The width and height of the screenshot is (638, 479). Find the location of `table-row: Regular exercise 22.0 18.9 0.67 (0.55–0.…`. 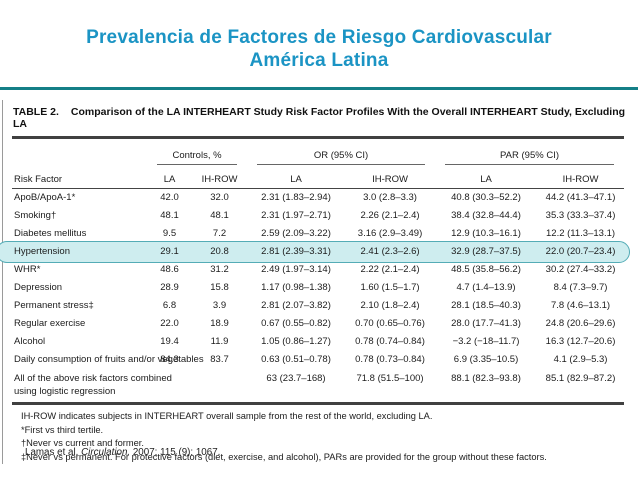

table-row: Regular exercise 22.0 18.9 0.67 (0.55–0.… is located at coordinates (318, 324).